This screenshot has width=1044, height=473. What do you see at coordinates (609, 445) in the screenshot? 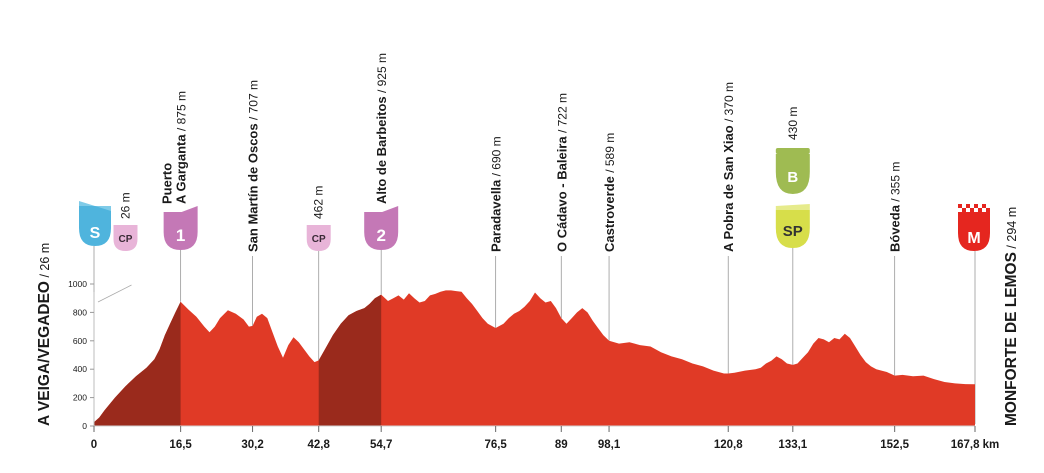
I see `x-tick-label: 98,1` at bounding box center [609, 445].